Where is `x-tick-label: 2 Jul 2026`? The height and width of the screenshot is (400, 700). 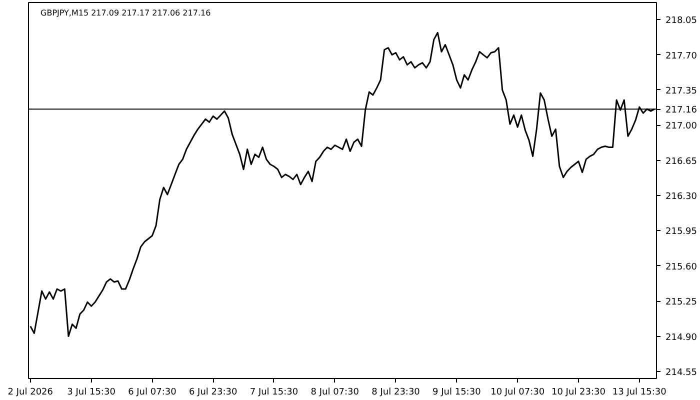
x-tick-label: 2 Jul 2026 is located at coordinates (31, 393).